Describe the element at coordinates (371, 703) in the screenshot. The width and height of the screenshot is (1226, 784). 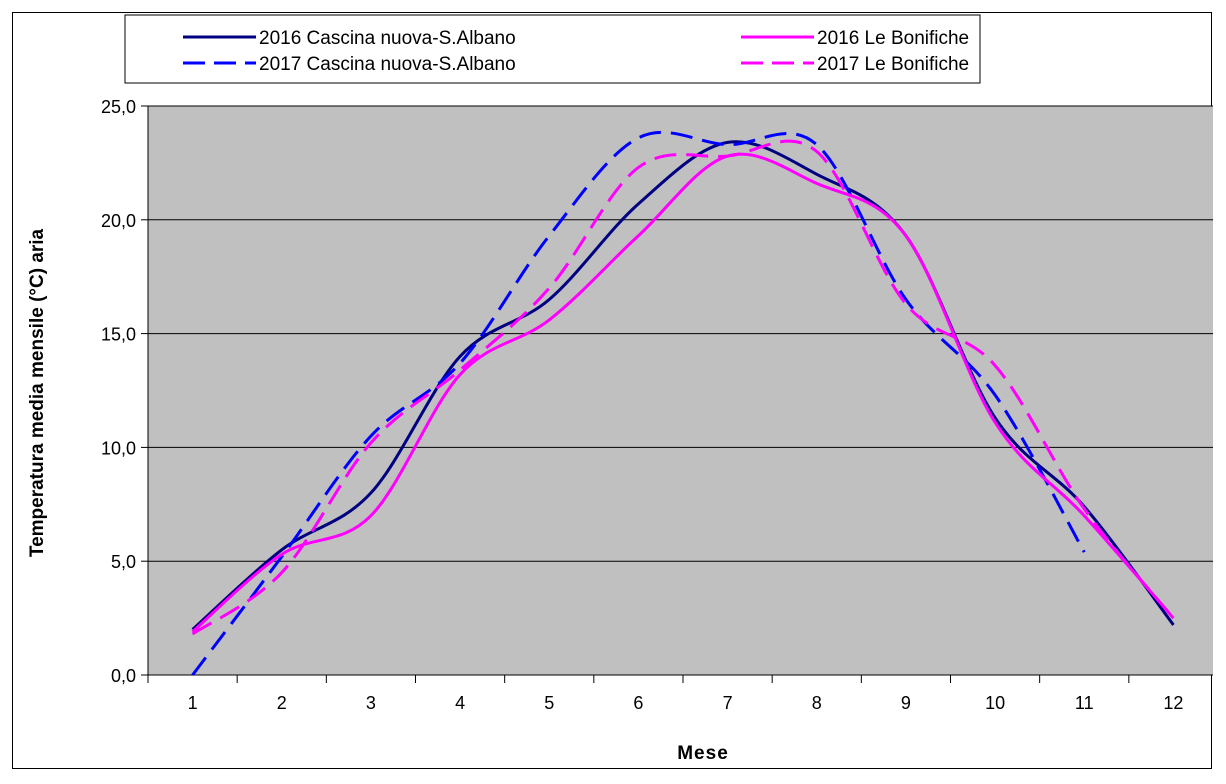
I see `x-tick-label: 3` at that location.